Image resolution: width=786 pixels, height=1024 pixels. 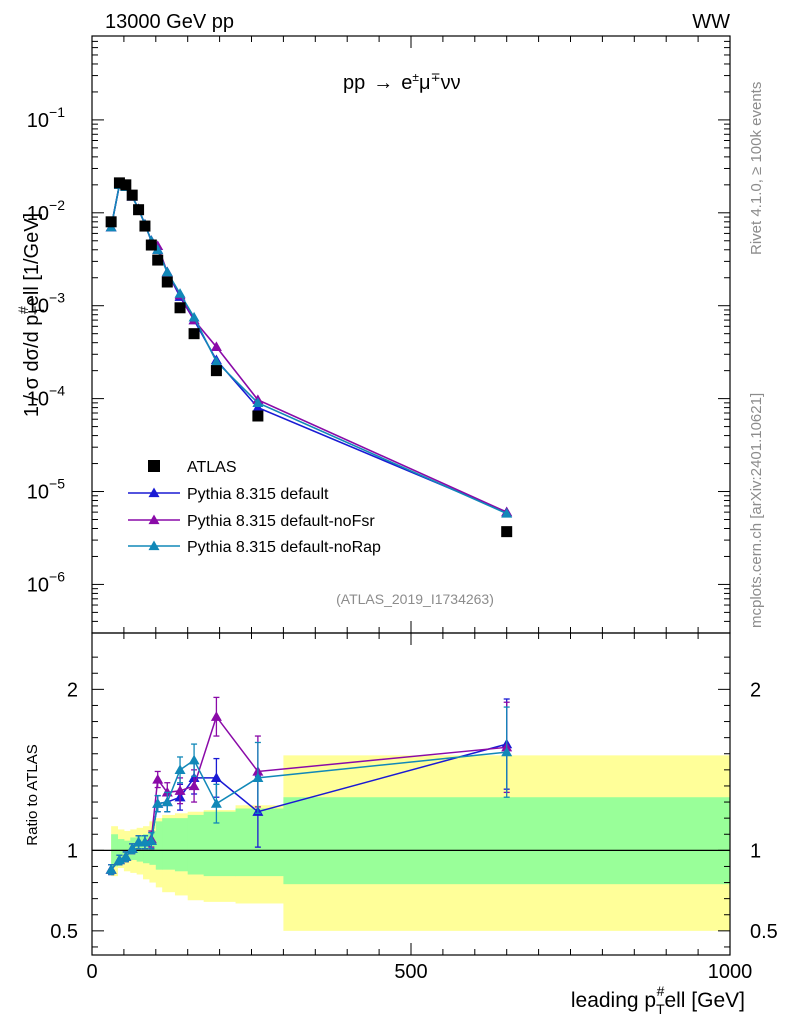 What do you see at coordinates (756, 168) in the screenshot?
I see `rivet-version-label: Rivet 4.1.0, ≥ 100k events` at bounding box center [756, 168].